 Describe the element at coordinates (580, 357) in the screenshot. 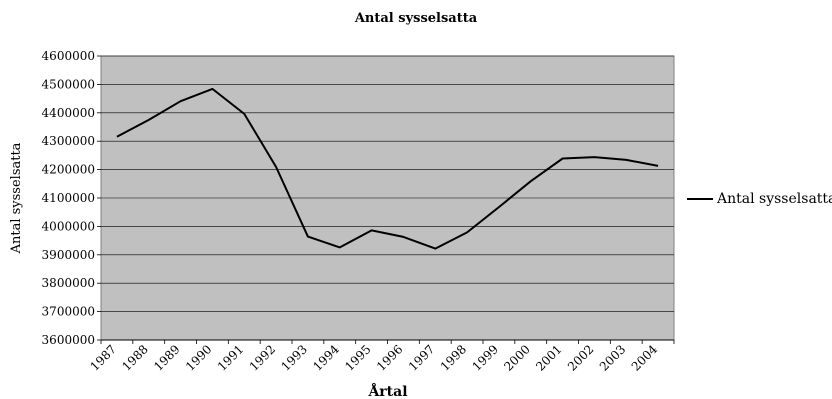

I see `x-tick-label: 2002` at that location.